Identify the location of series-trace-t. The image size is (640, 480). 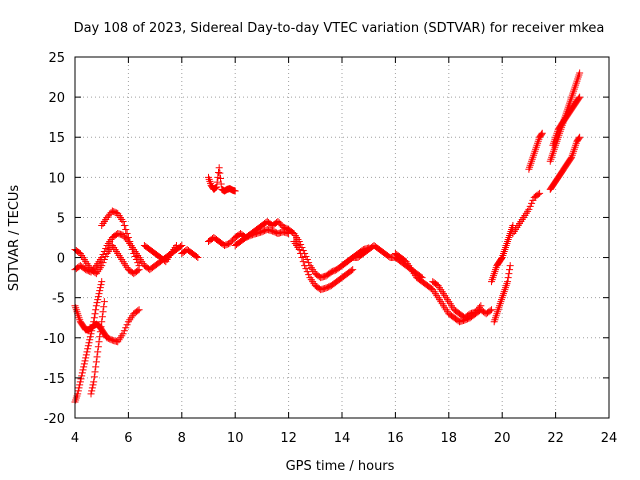
(535, 151).